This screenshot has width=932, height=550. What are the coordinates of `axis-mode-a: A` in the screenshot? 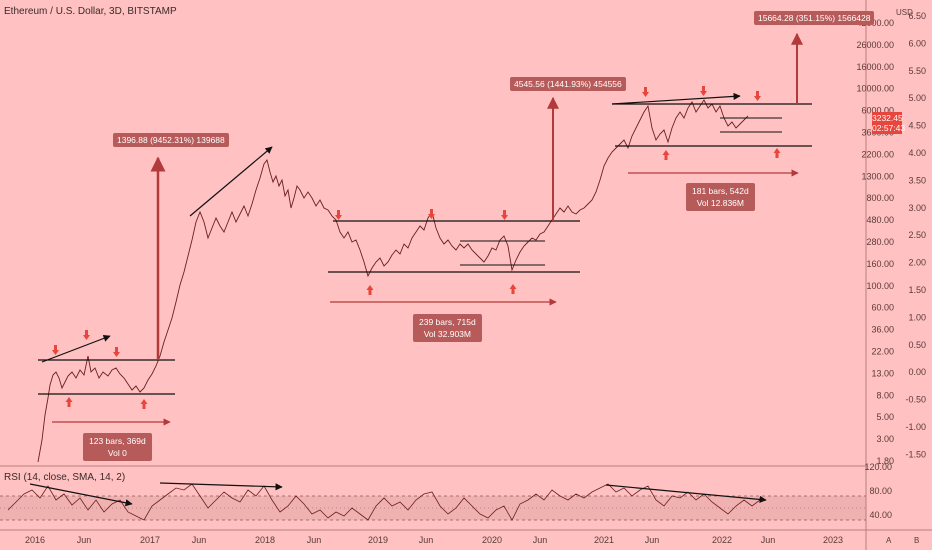 It's located at (889, 540).